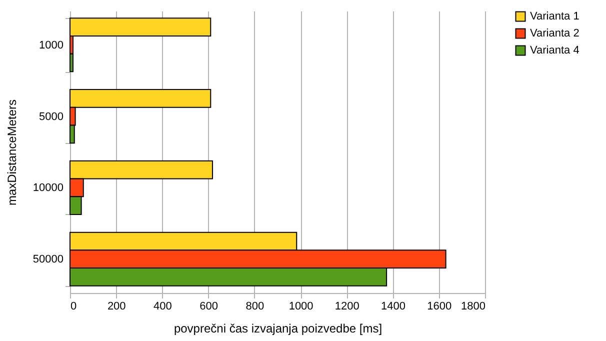  What do you see at coordinates (278, 329) in the screenshot?
I see `x-axis-title: povprečni čas izvajanja poizvedbe [ms]` at bounding box center [278, 329].